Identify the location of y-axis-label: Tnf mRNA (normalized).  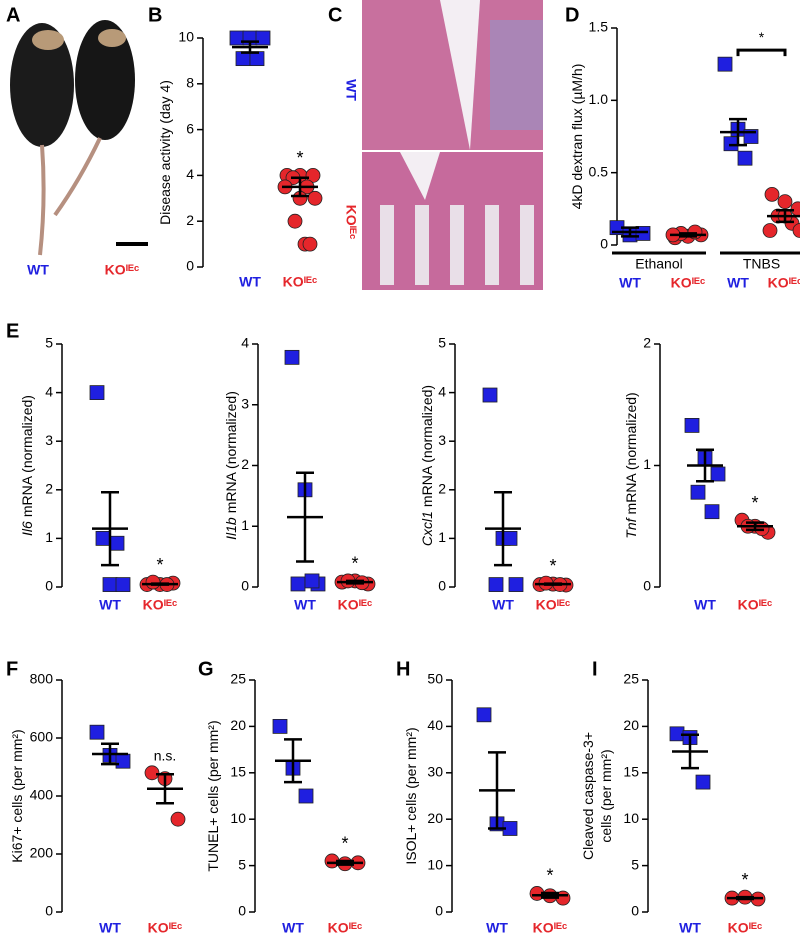
(631, 465).